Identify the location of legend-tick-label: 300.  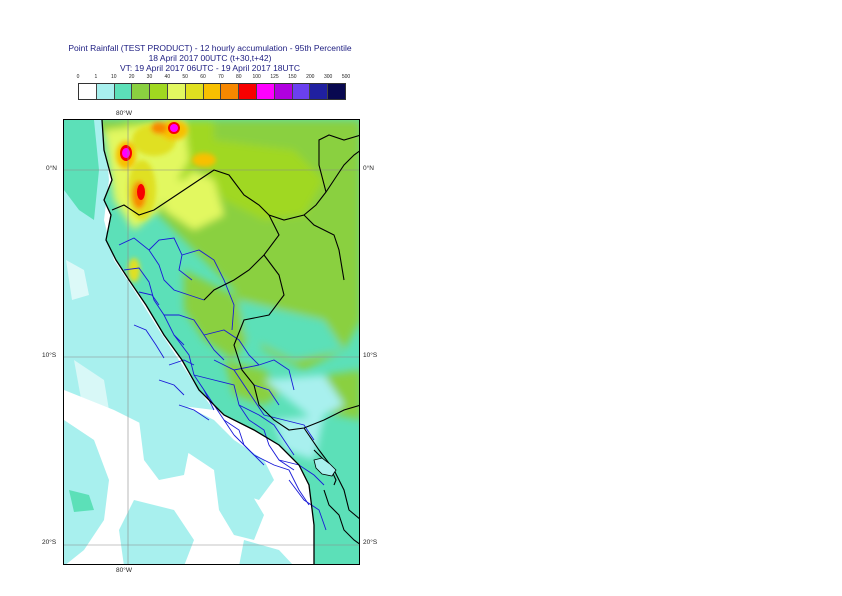
(328, 77).